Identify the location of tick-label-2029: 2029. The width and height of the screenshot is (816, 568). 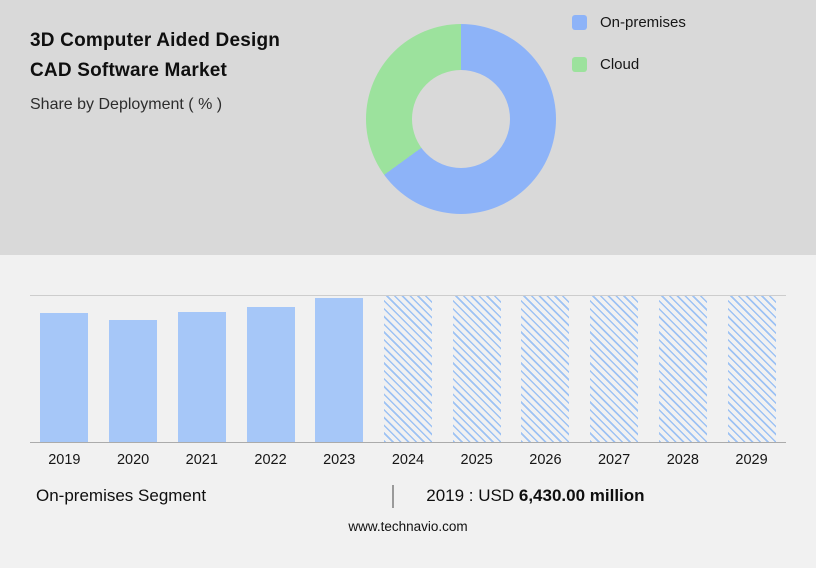
(751, 460).